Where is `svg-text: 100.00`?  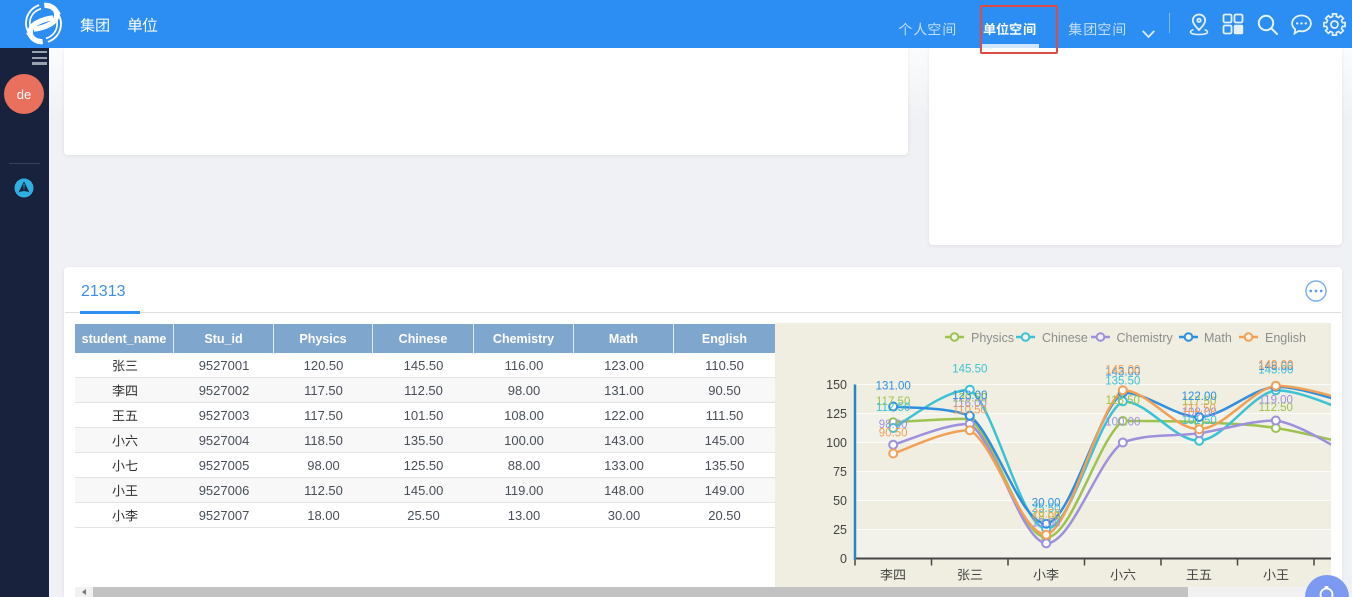
svg-text: 100.00 is located at coordinates (1122, 423).